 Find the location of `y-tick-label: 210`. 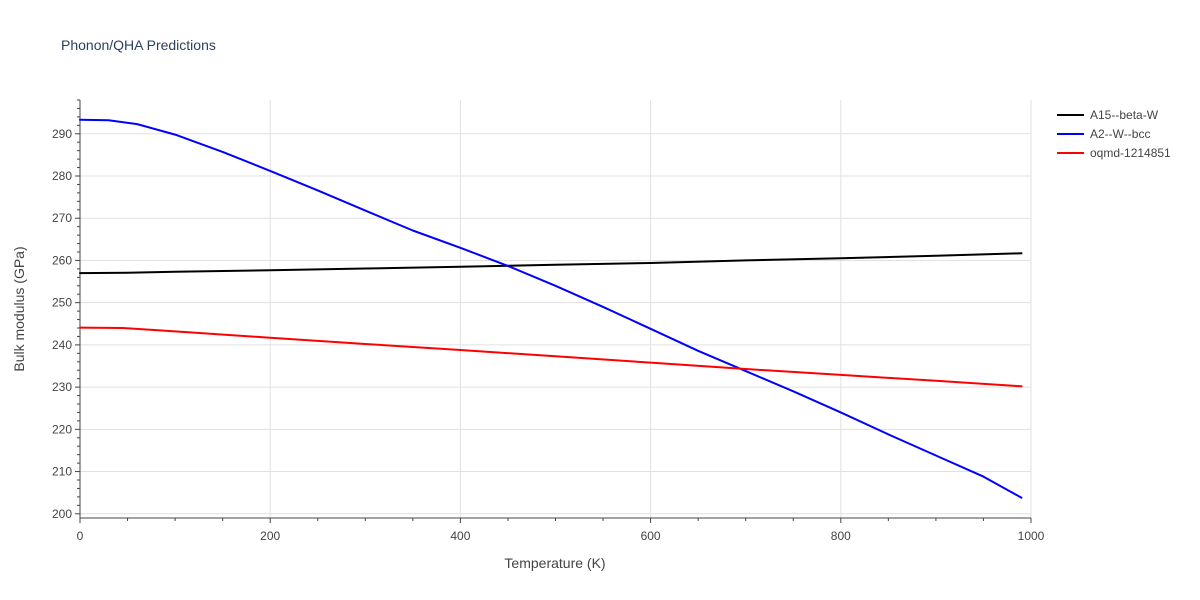

y-tick-label: 210 is located at coordinates (62, 472).